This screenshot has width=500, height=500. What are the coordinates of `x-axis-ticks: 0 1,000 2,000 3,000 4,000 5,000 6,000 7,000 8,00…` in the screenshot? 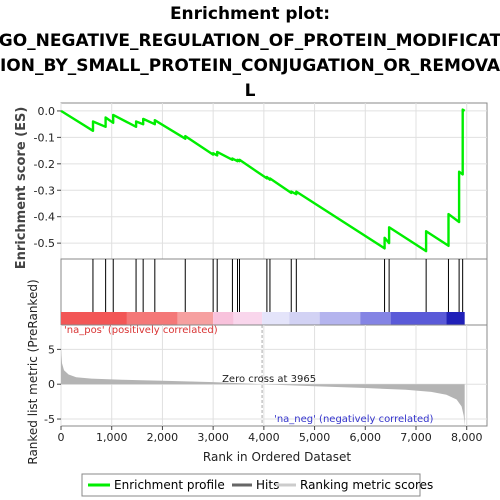 It's located at (270, 435).